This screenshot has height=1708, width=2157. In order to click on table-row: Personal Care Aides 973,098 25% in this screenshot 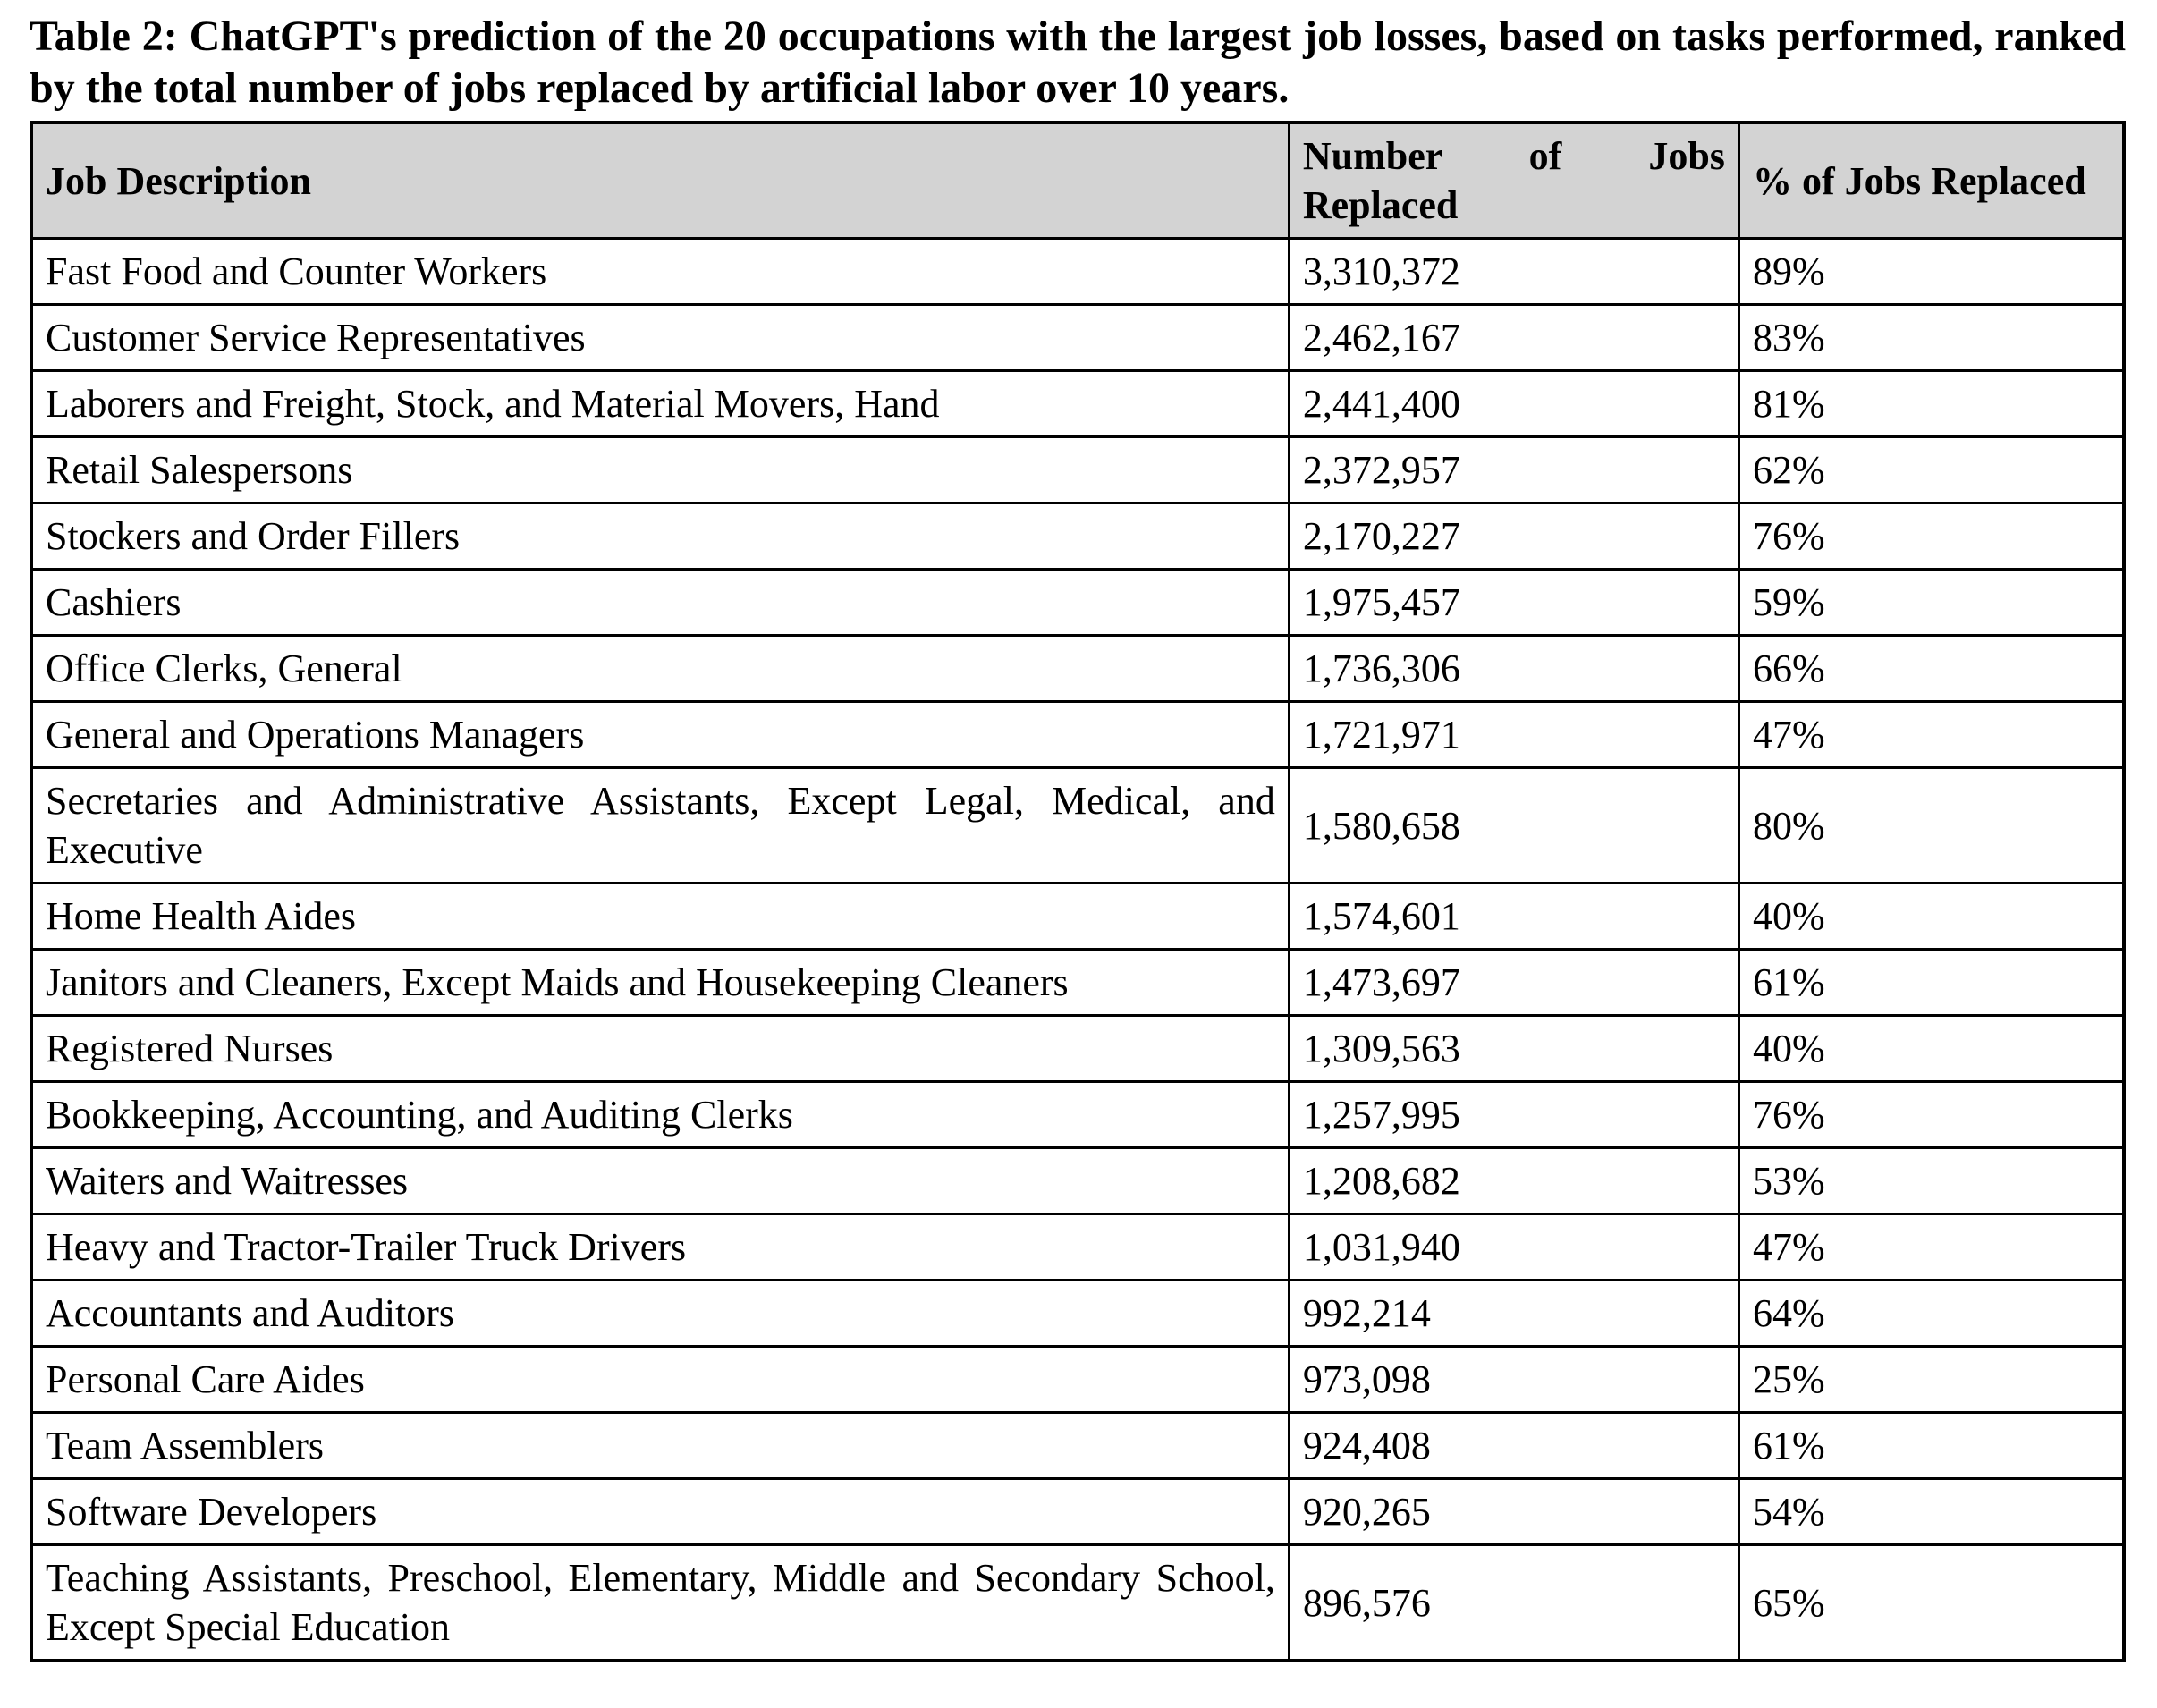, I will do `click(1078, 1380)`.